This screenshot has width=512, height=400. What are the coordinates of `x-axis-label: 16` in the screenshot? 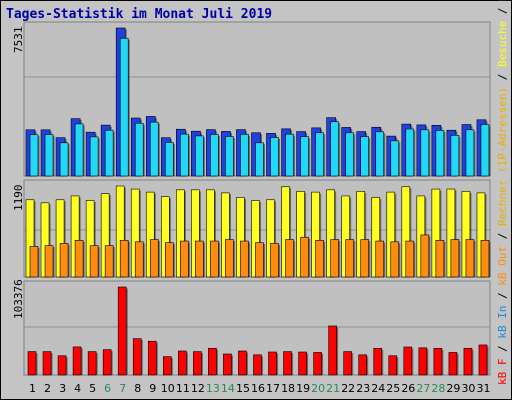 It's located at (258, 388).